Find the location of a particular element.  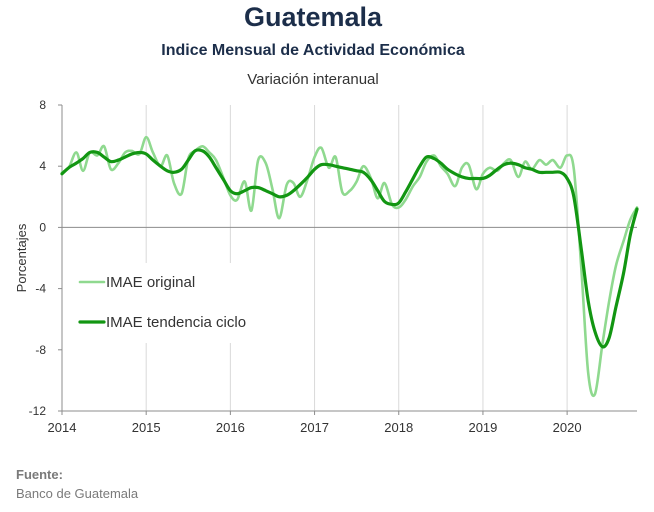

y-axis-label: Porcentajes is located at coordinates (21, 257).